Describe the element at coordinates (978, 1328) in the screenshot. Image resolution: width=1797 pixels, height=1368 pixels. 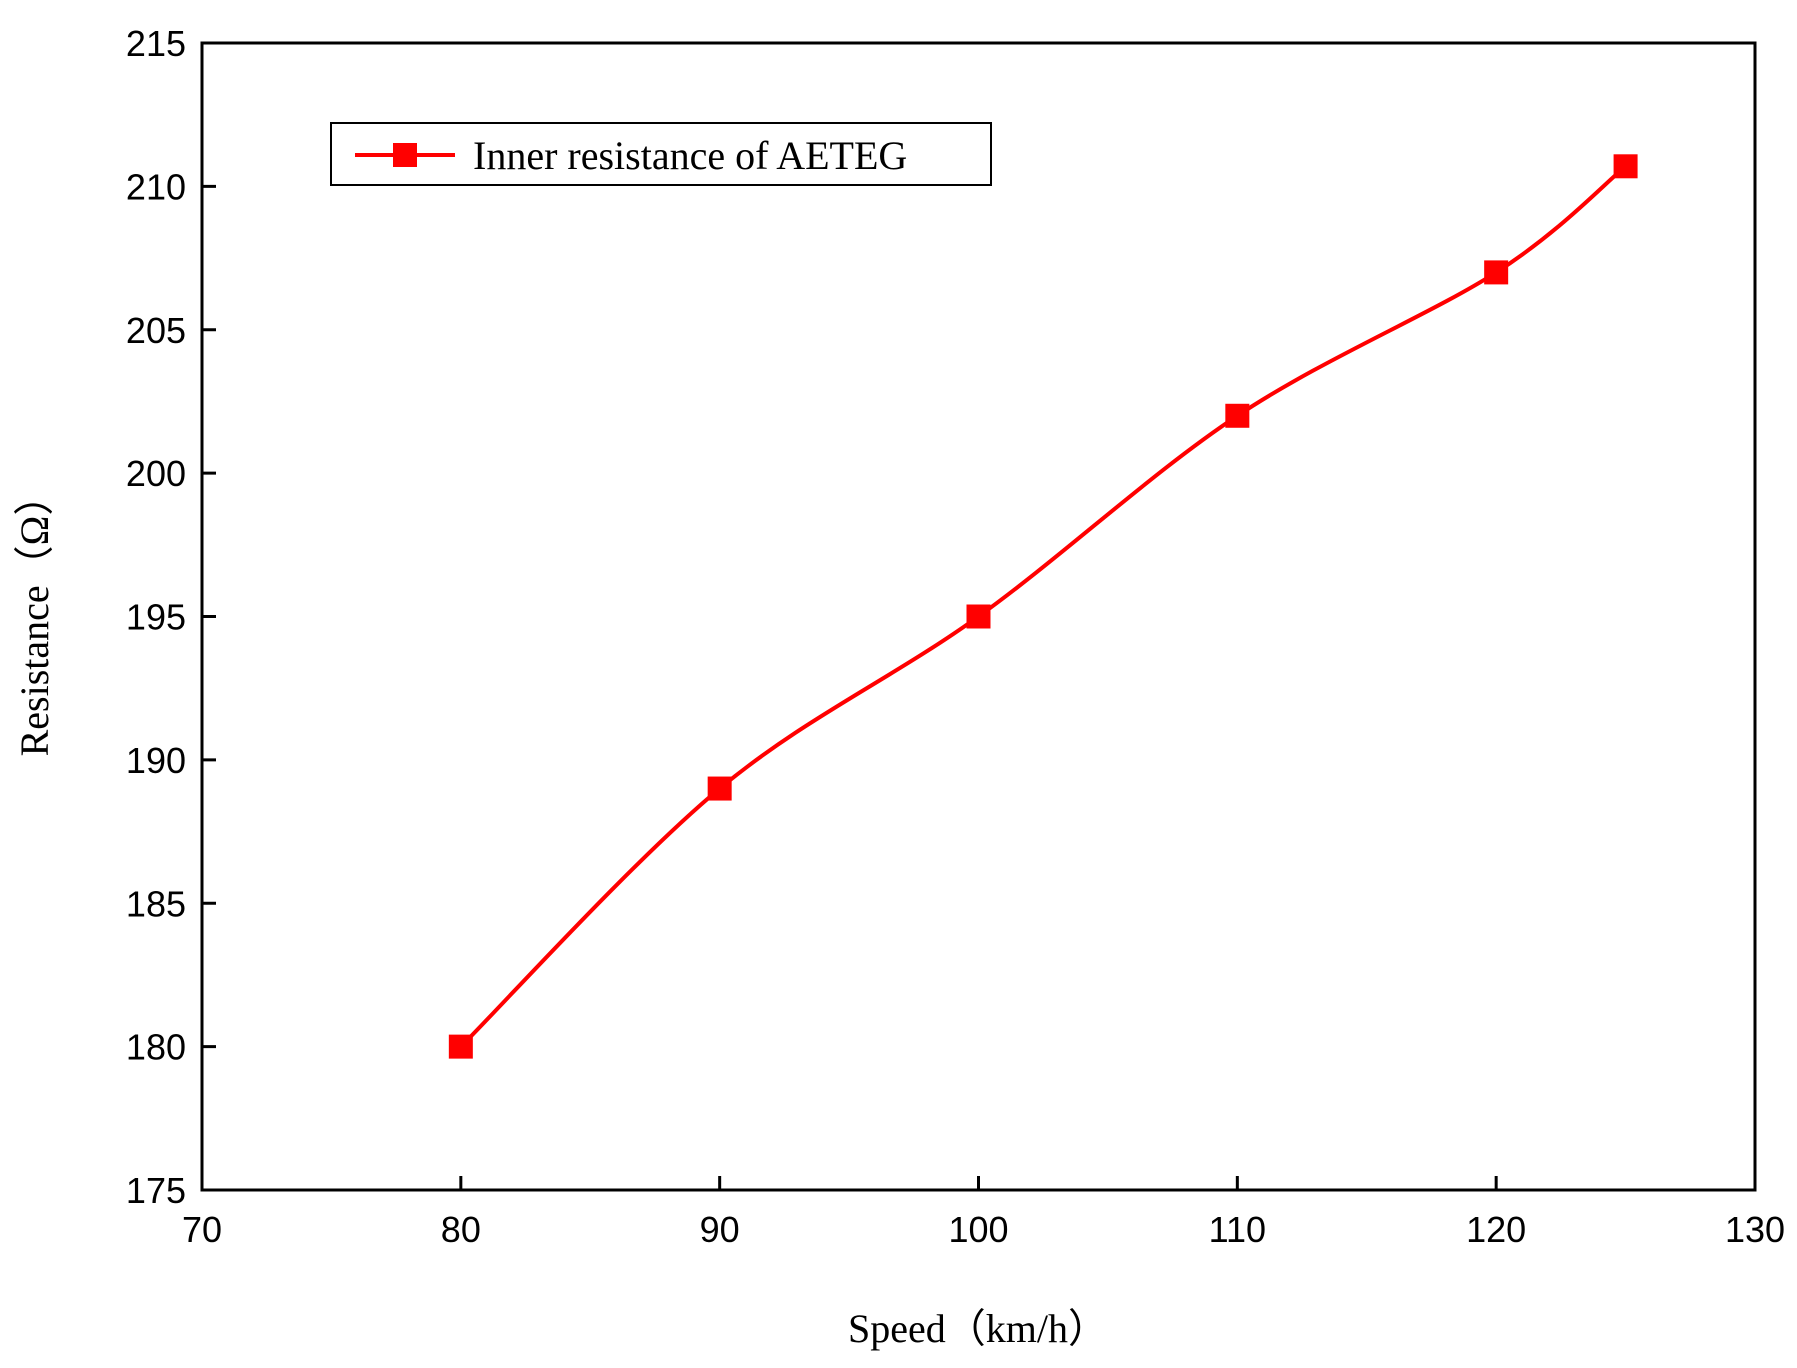
I see `x-axis-title: Speed（km/h）` at that location.